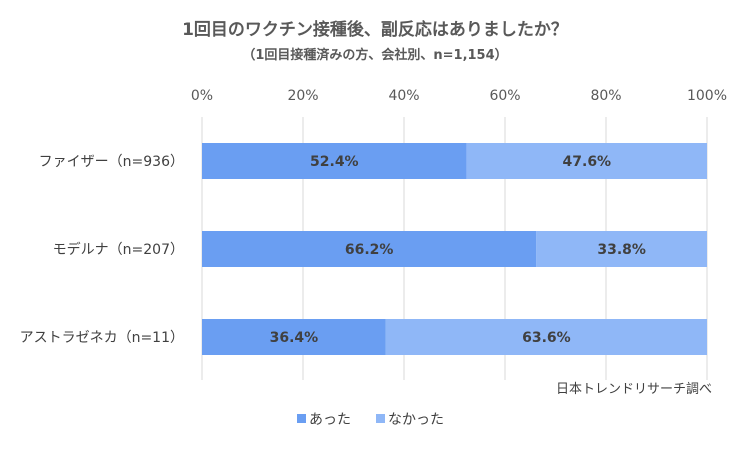  What do you see at coordinates (605, 96) in the screenshot?
I see `x-tick-label: 80%` at bounding box center [605, 96].